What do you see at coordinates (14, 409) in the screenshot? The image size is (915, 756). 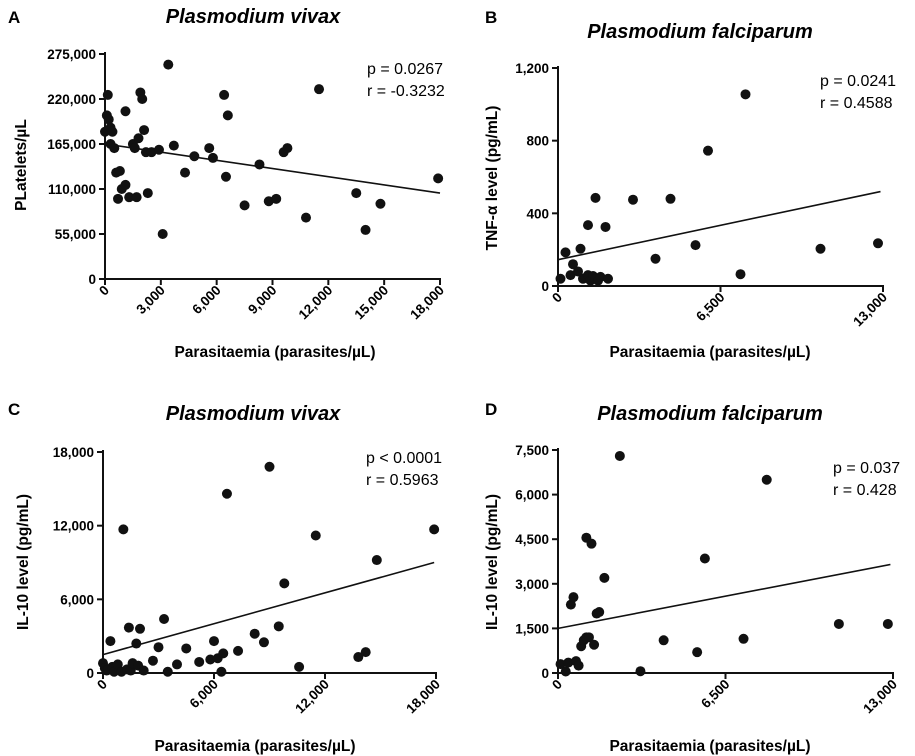 I see `panel-letter: C` at bounding box center [14, 409].